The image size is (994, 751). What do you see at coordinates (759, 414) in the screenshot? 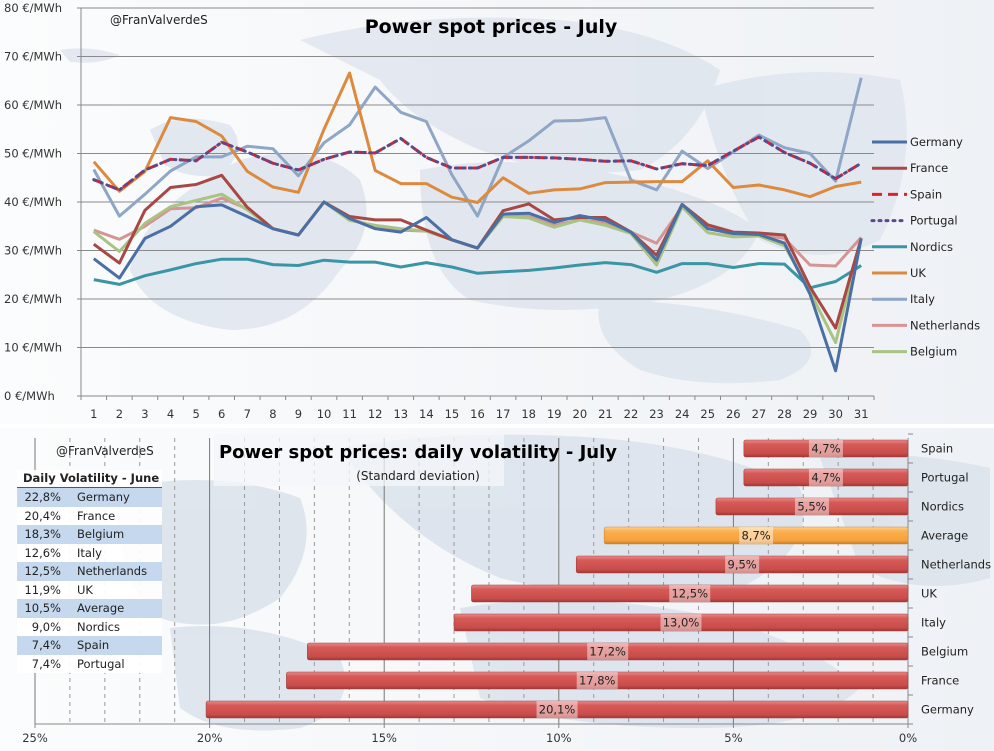
I see `x-tick-label: 27` at bounding box center [759, 414].